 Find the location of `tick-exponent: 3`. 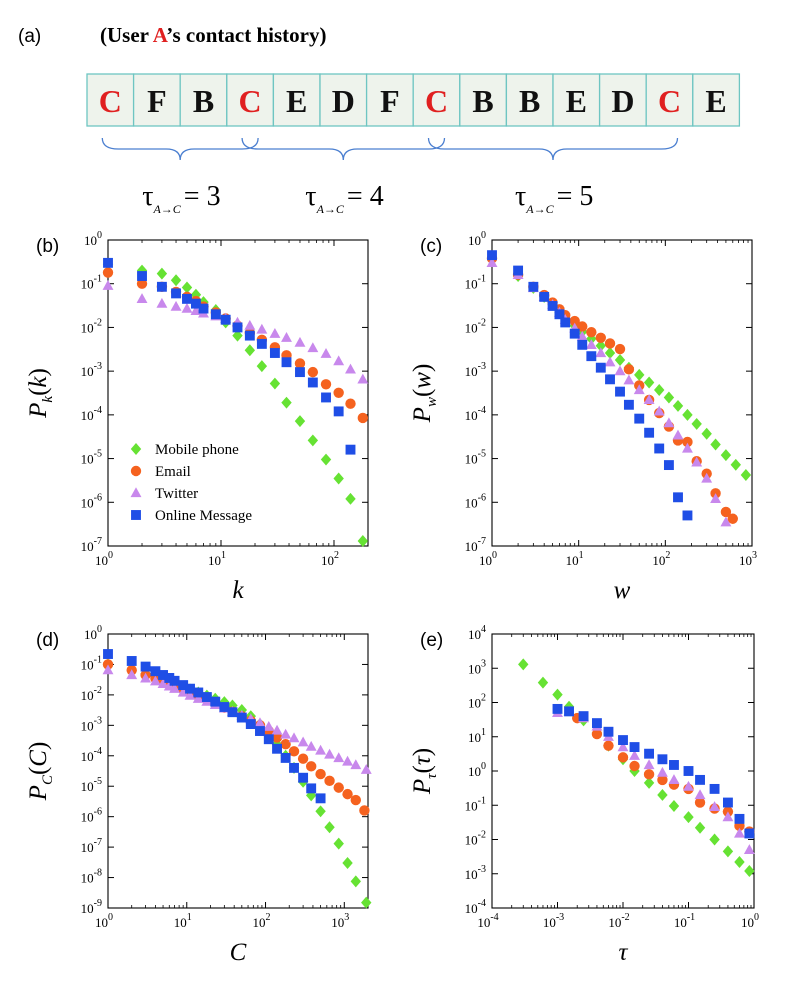

tick-exponent: 3 is located at coordinates (483, 663).